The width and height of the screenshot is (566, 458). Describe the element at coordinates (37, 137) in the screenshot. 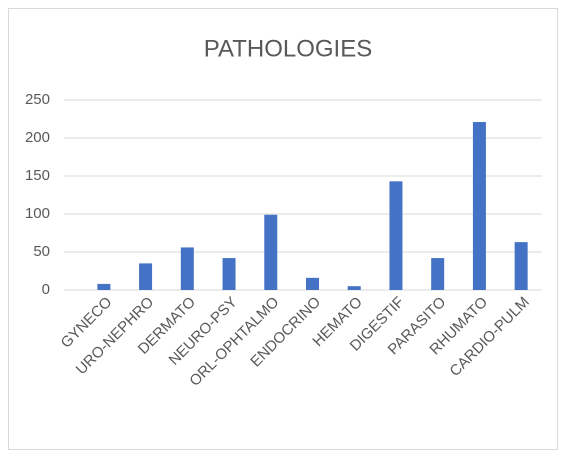

I see `y-tick-label: 200` at that location.